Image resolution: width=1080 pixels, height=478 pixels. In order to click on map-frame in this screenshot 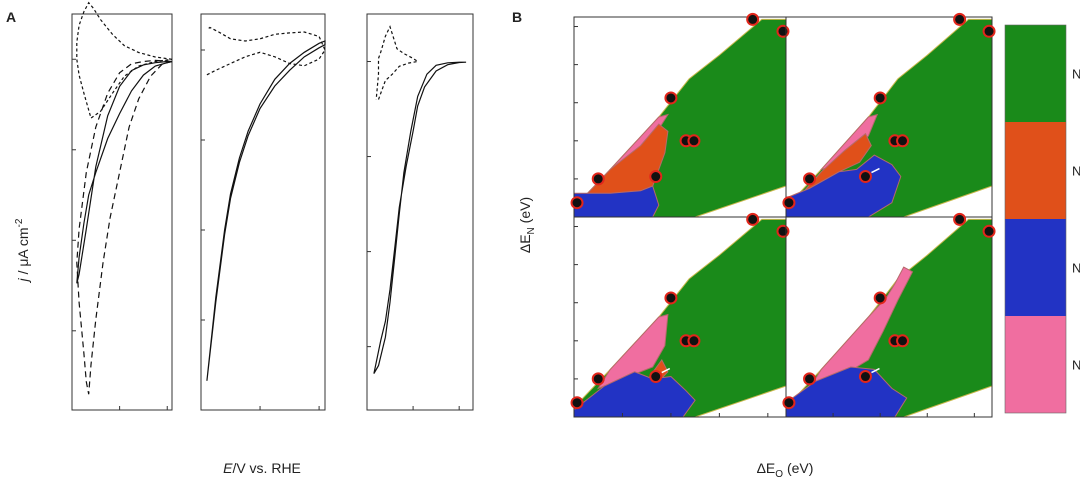, I will do `click(889, 317)`.